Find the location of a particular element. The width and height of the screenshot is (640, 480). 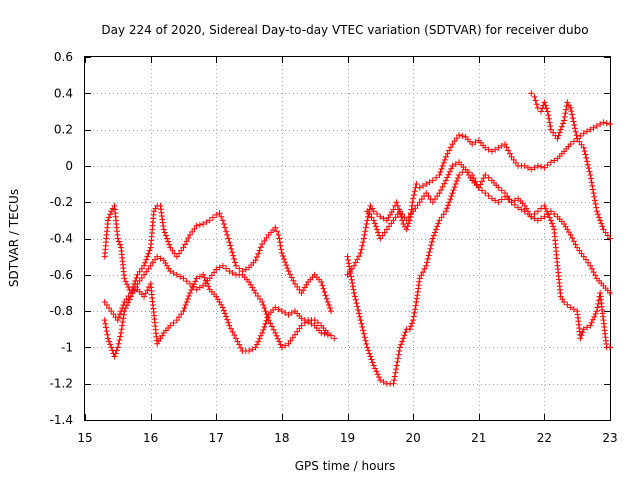

x-axis-label: GPS time / hours is located at coordinates (345, 466).